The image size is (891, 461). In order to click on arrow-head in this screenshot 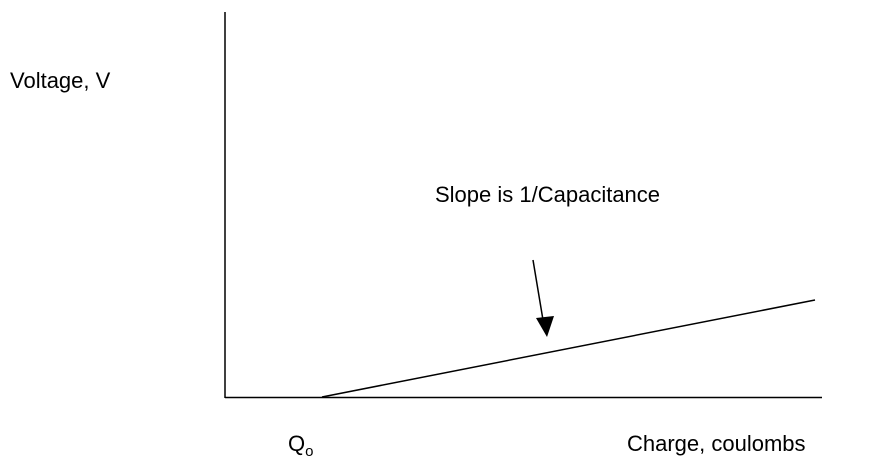, I will do `click(545, 326)`.